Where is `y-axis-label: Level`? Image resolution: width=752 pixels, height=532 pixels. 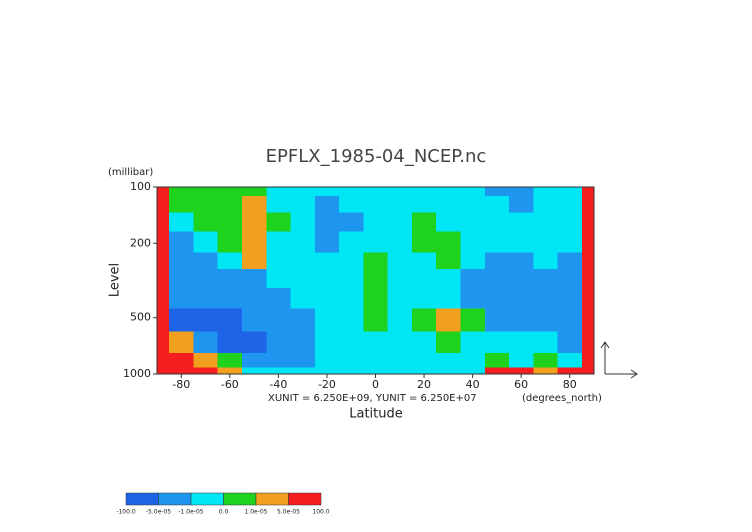
y-axis-label: Level is located at coordinates (115, 280).